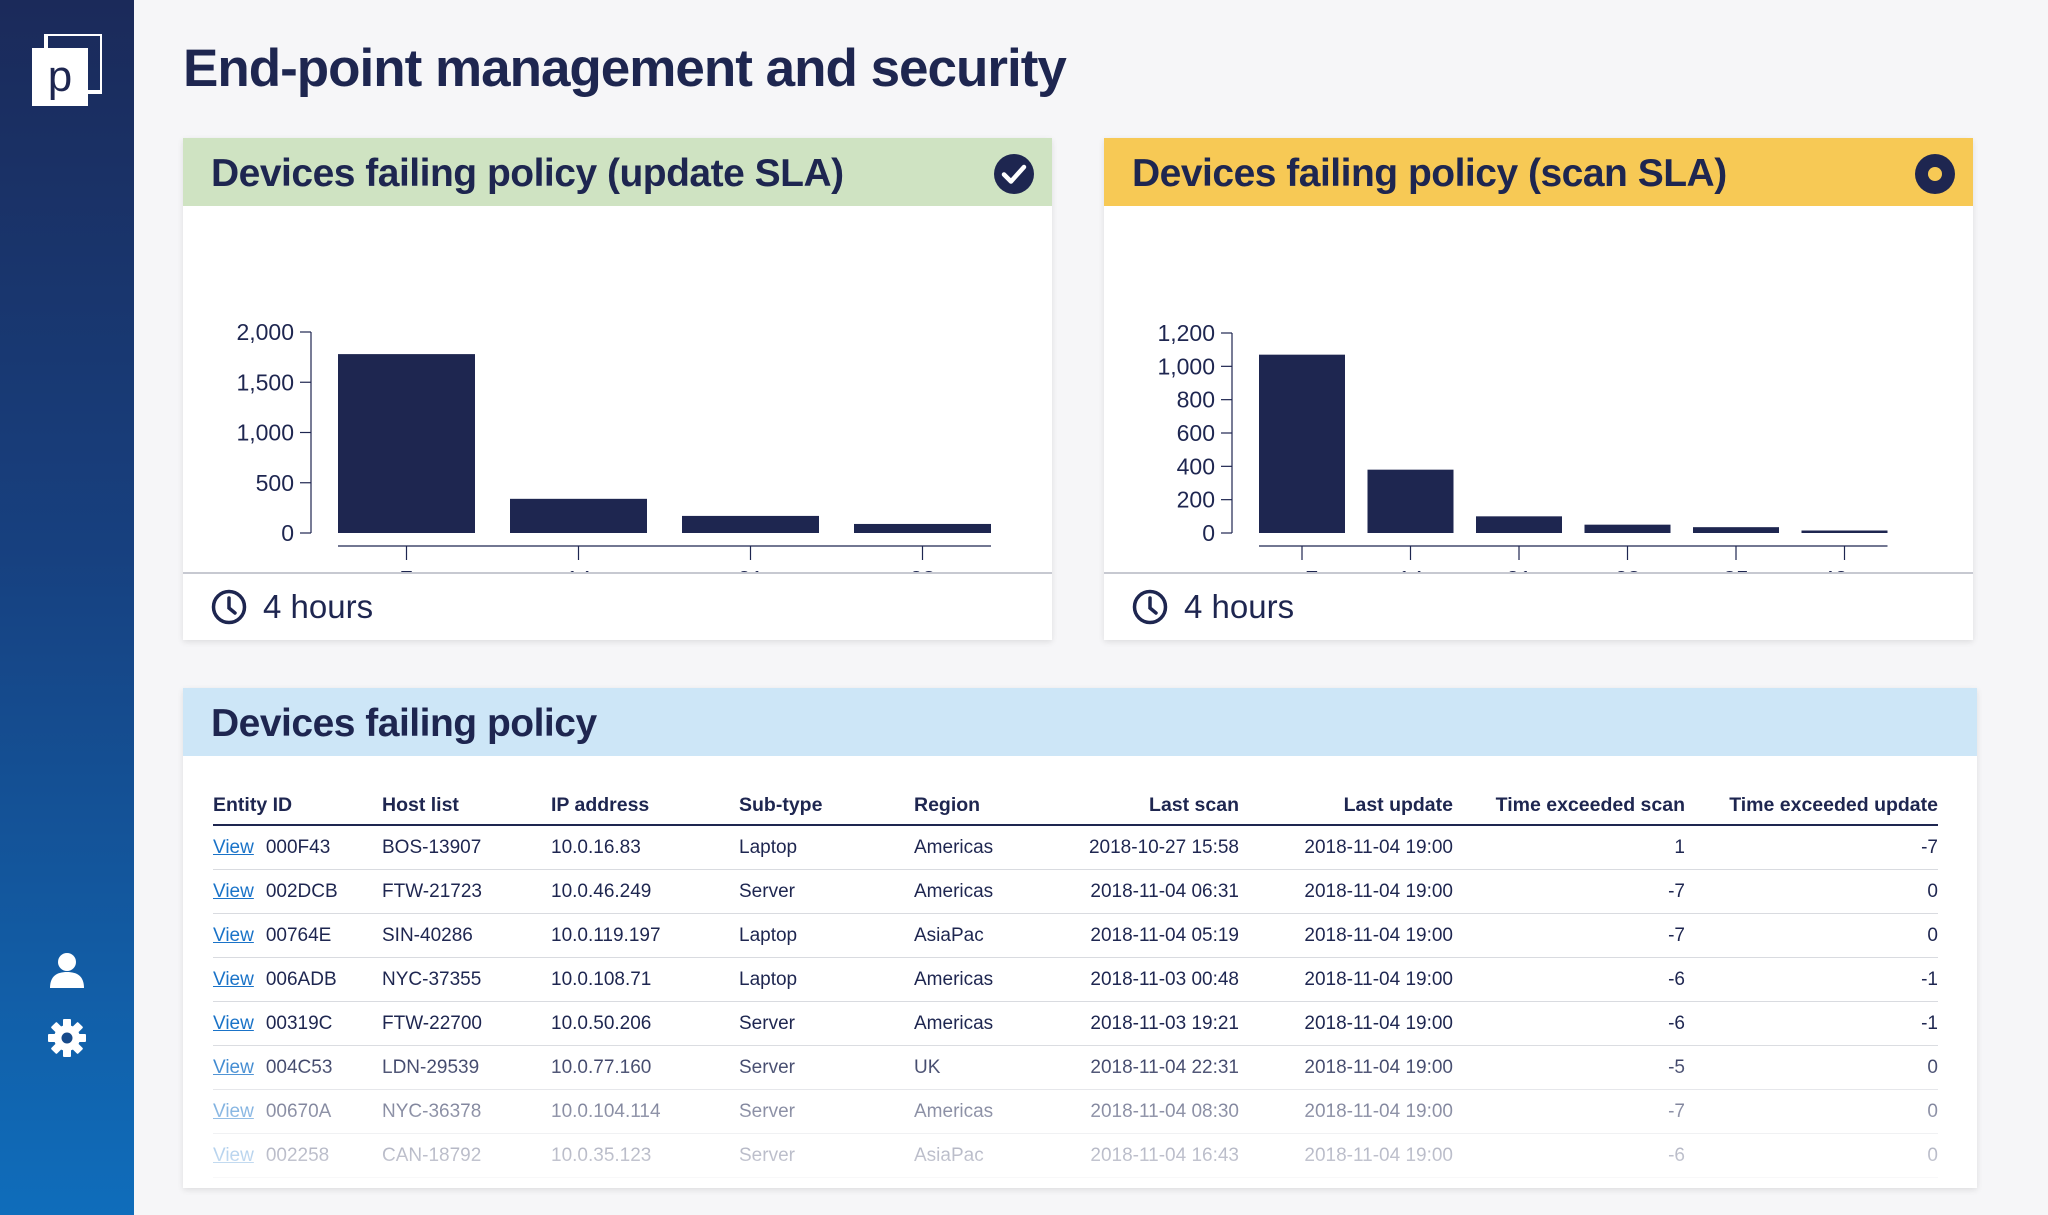 This screenshot has width=2048, height=1215. Describe the element at coordinates (67, 607) in the screenshot. I see `sidebar: p` at that location.